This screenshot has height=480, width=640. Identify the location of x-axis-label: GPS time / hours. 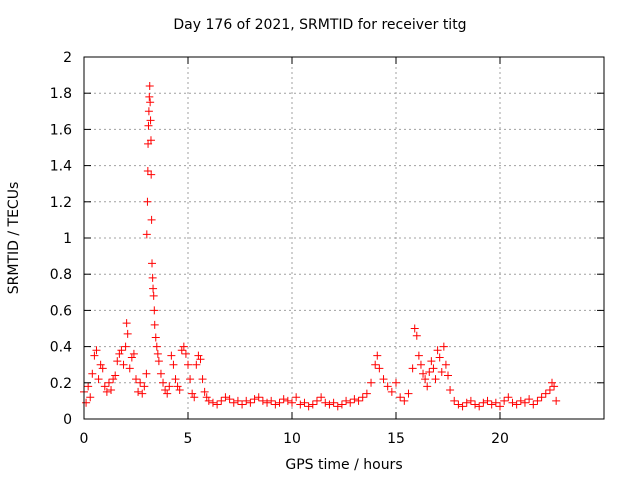
(344, 465).